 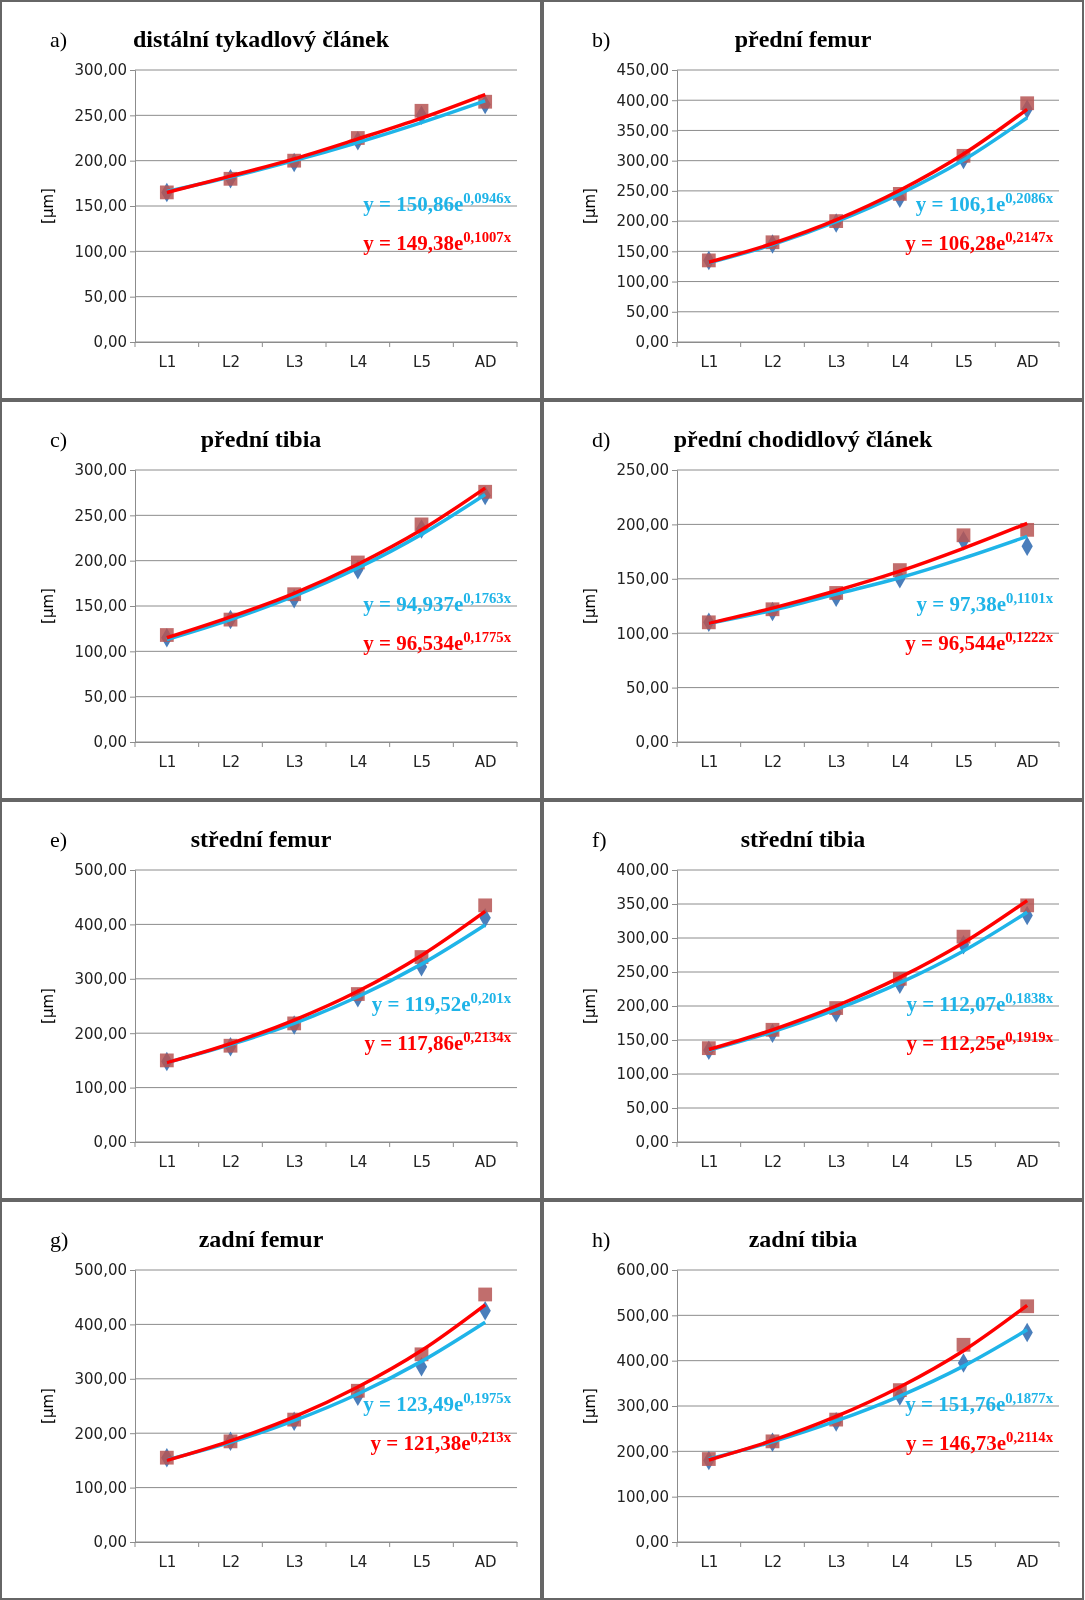 I want to click on chart-title: distální tykadlový článek, so click(x=261, y=39).